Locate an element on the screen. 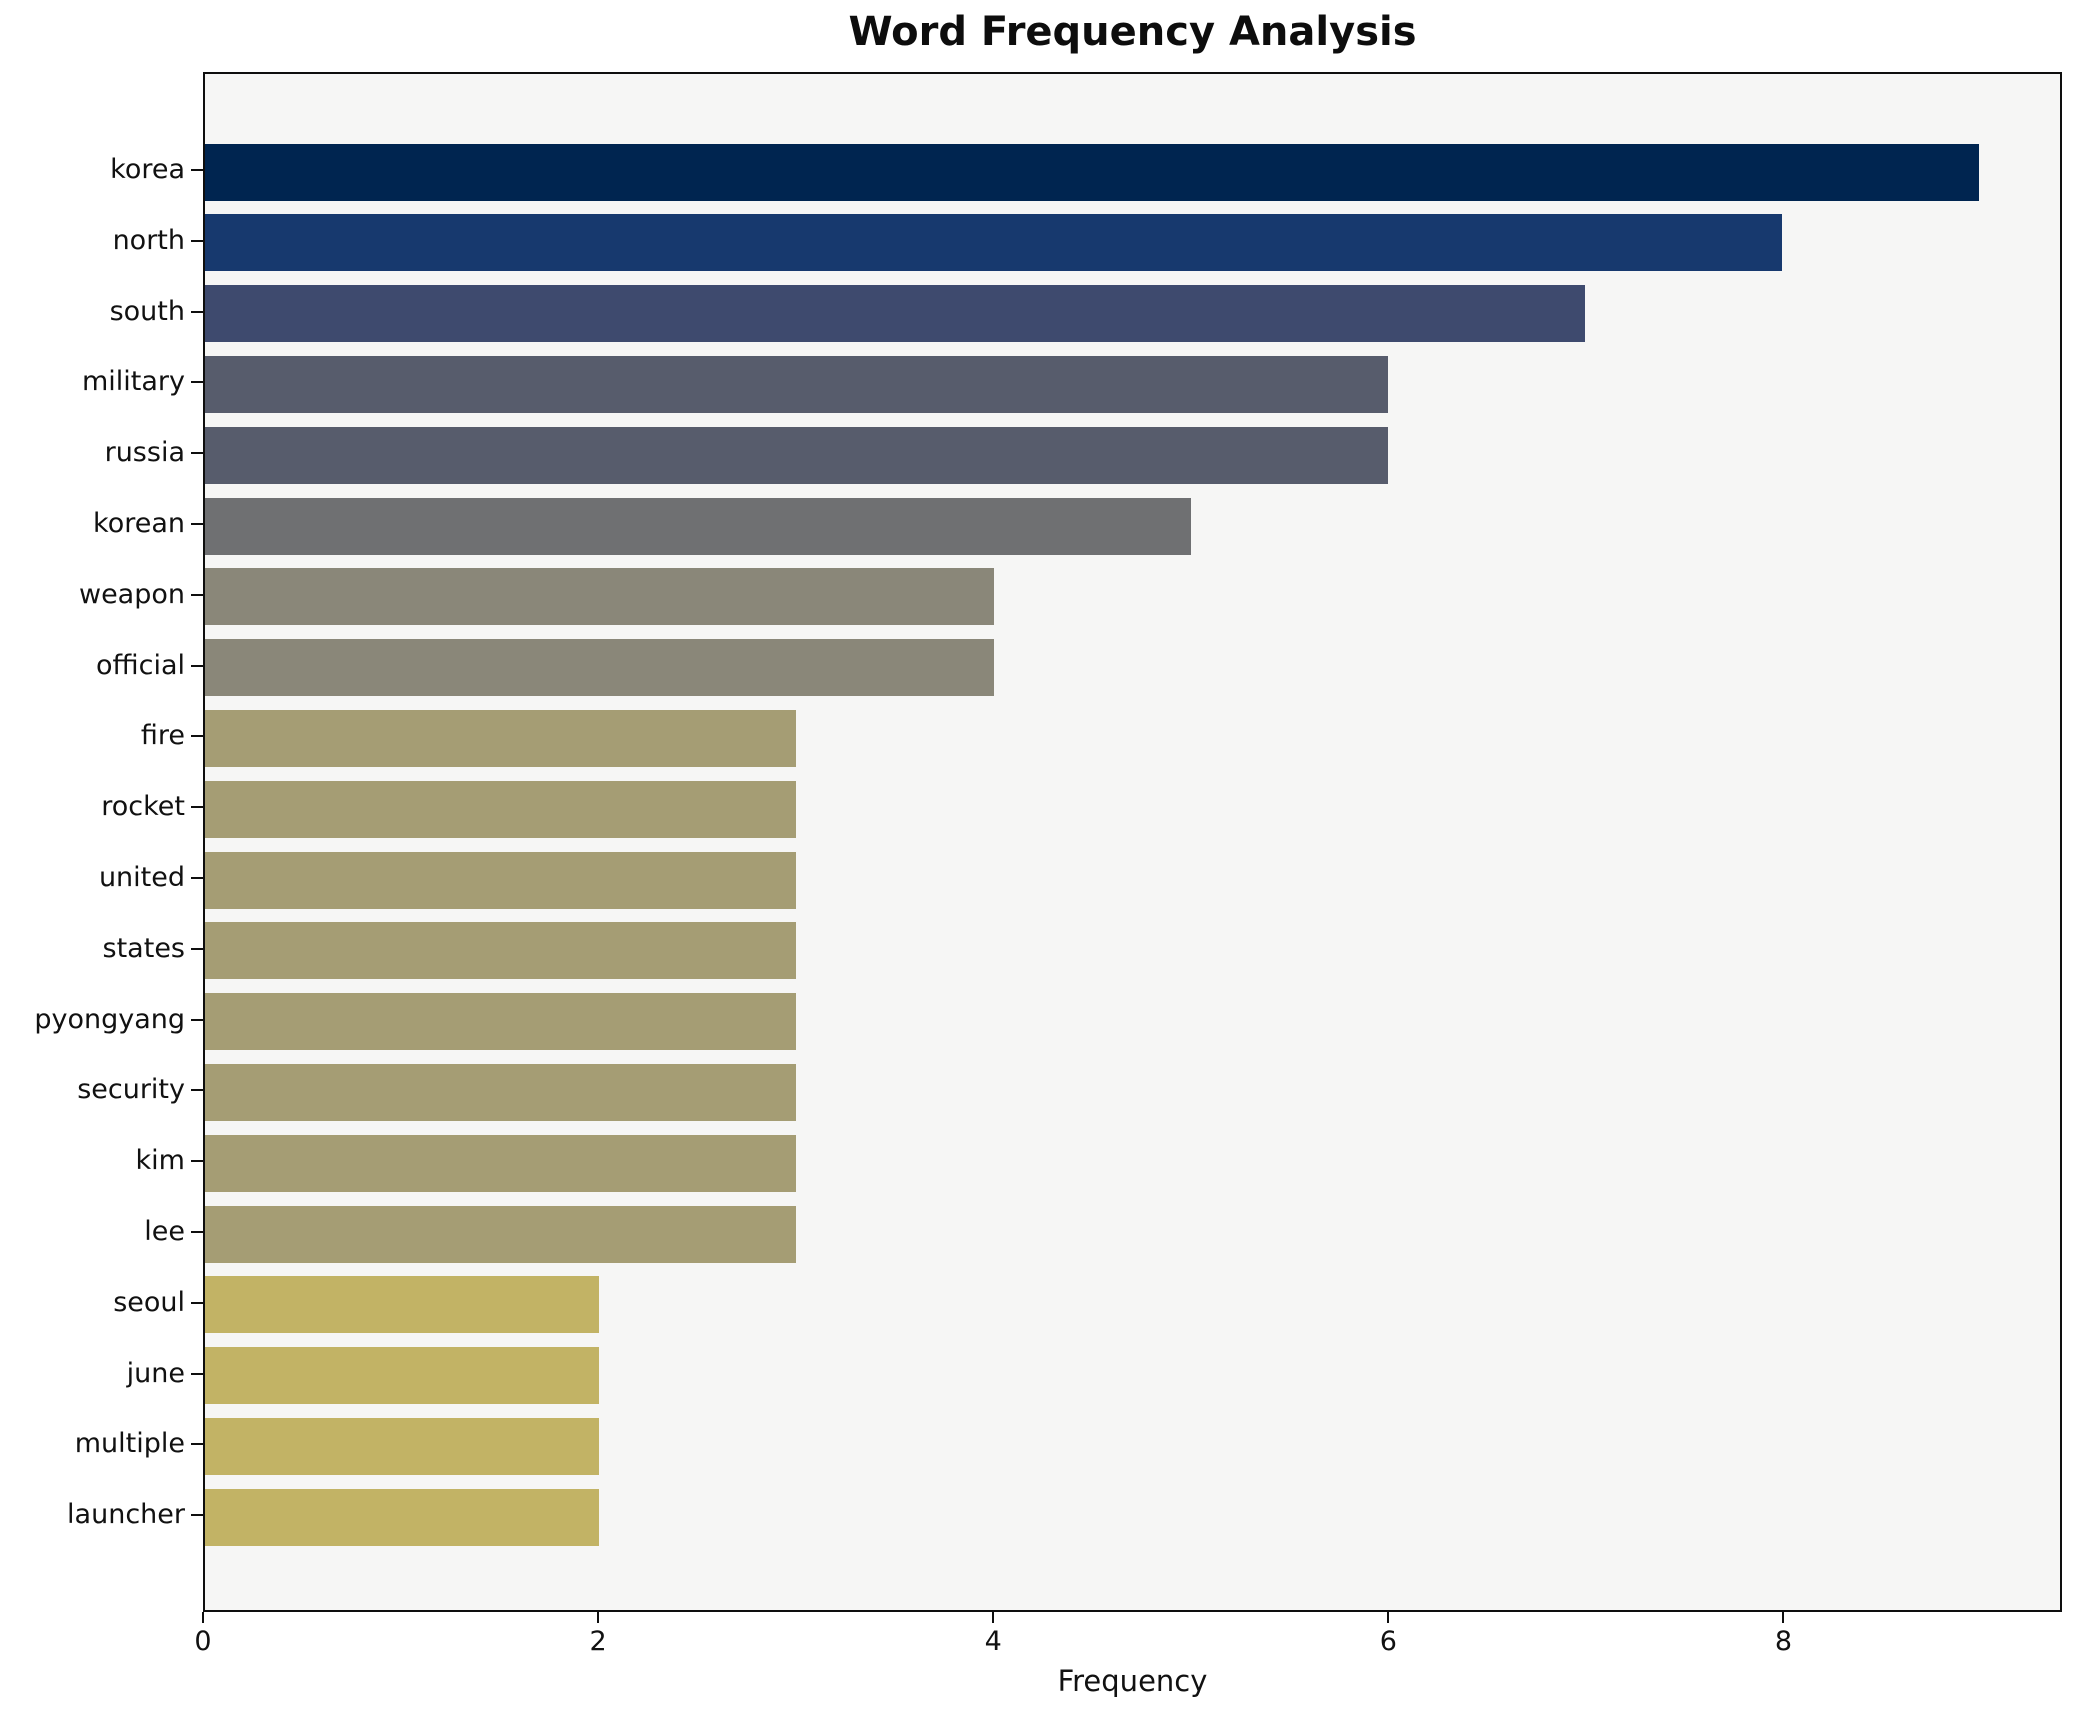 The width and height of the screenshot is (2083, 1722). y-axis-ticks is located at coordinates (197, 842).